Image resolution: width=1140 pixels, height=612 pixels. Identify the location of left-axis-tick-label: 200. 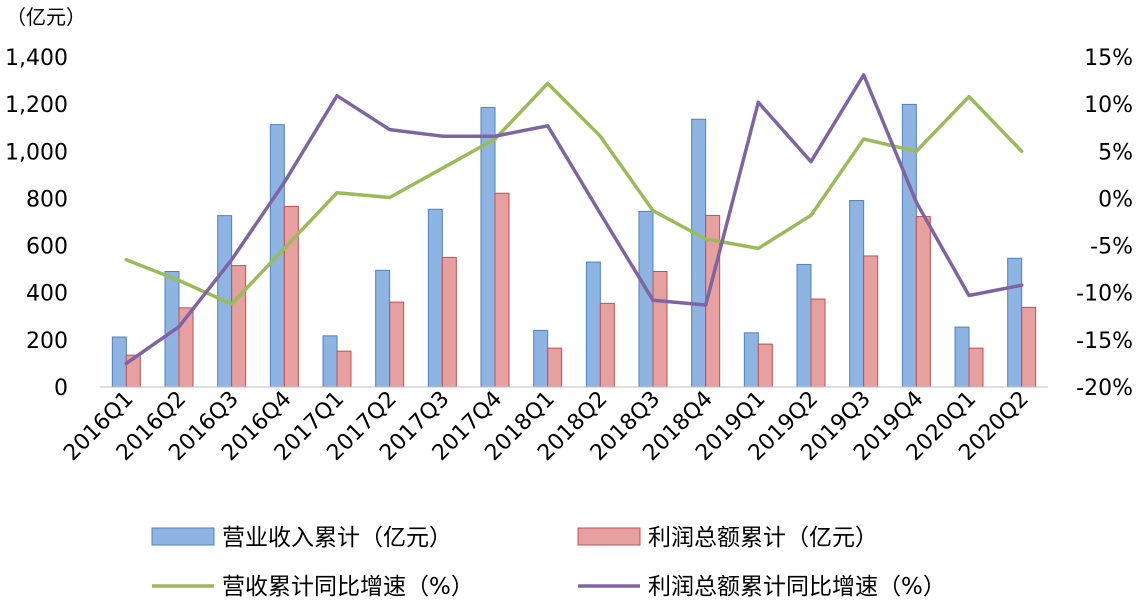
(47, 341).